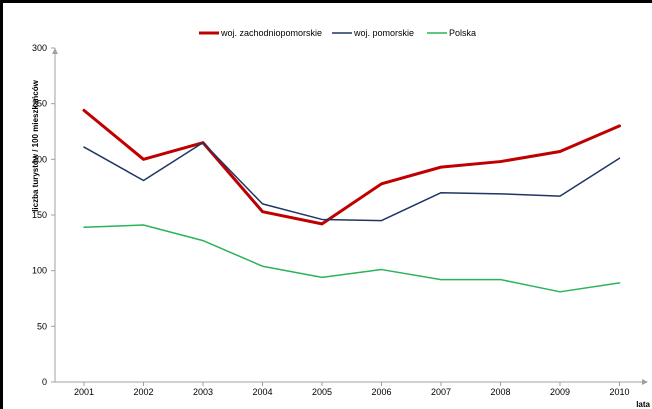 The height and width of the screenshot is (409, 652). What do you see at coordinates (55, 51) in the screenshot?
I see `y-axis-arrow` at bounding box center [55, 51].